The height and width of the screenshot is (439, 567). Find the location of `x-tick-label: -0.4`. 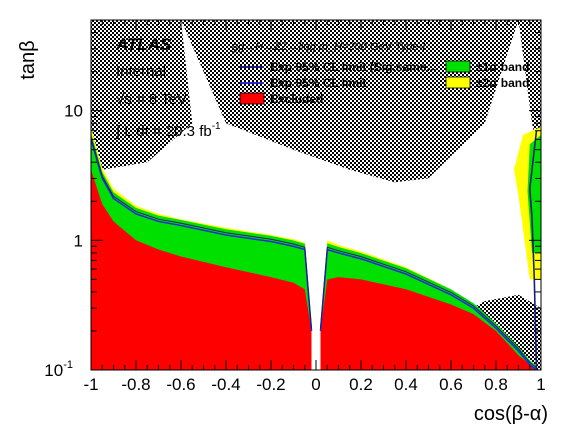

x-tick-label: -0.4 is located at coordinates (225, 384).